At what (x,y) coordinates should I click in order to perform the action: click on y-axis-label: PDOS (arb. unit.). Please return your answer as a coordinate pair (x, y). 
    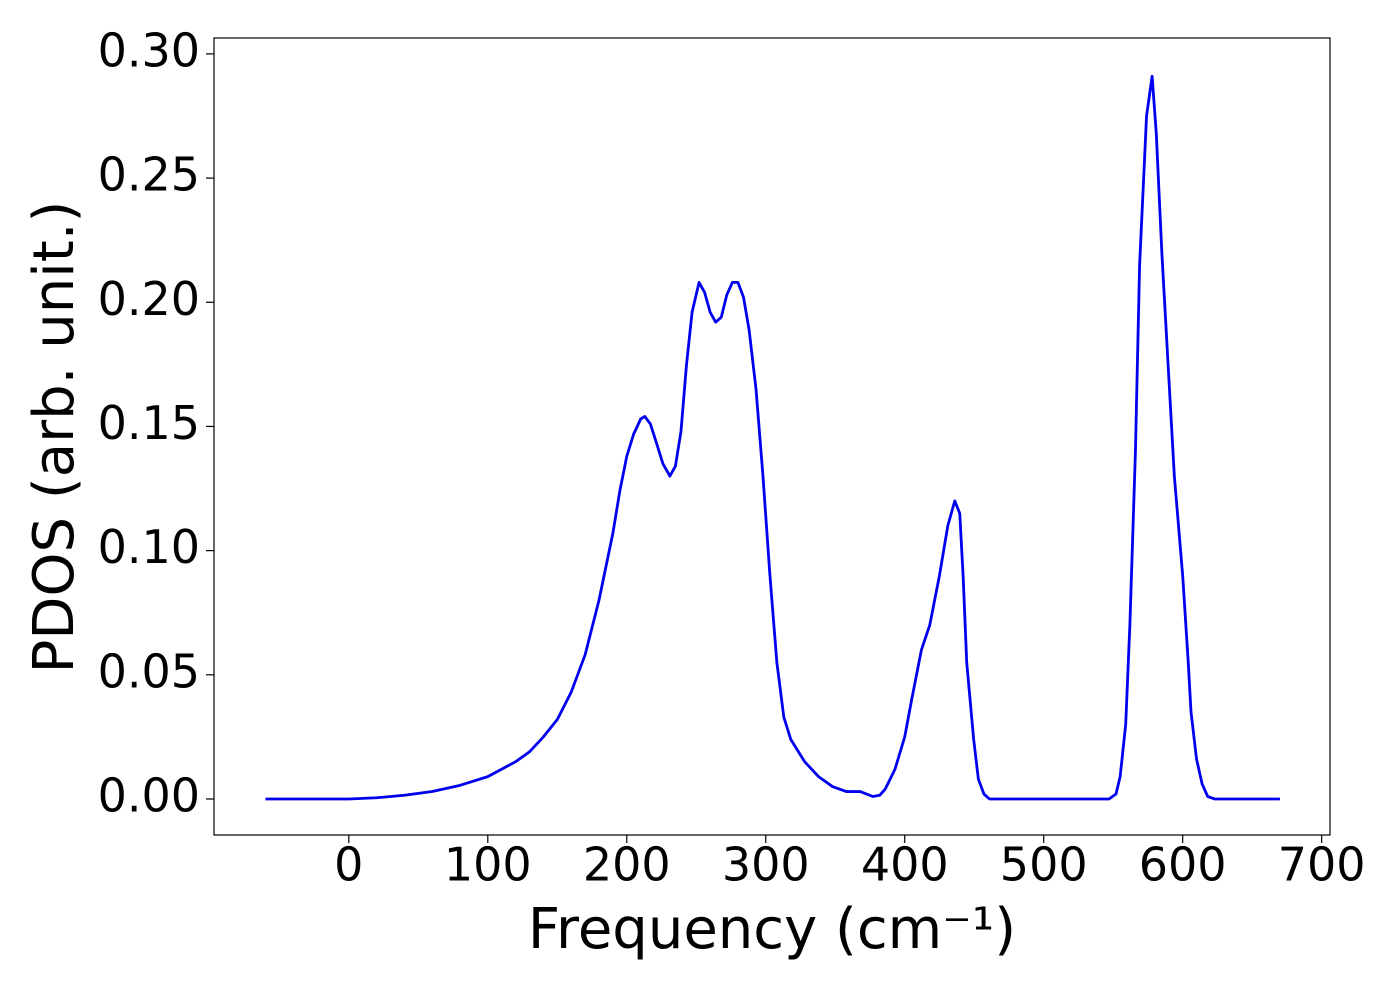
    Looking at the image, I should click on (54, 437).